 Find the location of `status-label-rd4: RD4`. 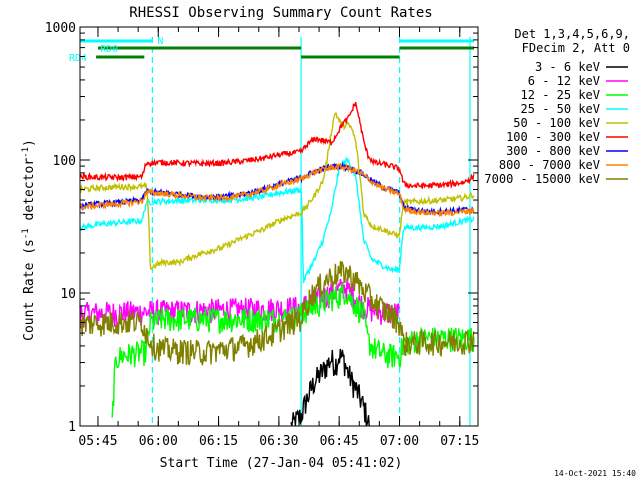

status-label-rd4: RD4 is located at coordinates (78, 58).